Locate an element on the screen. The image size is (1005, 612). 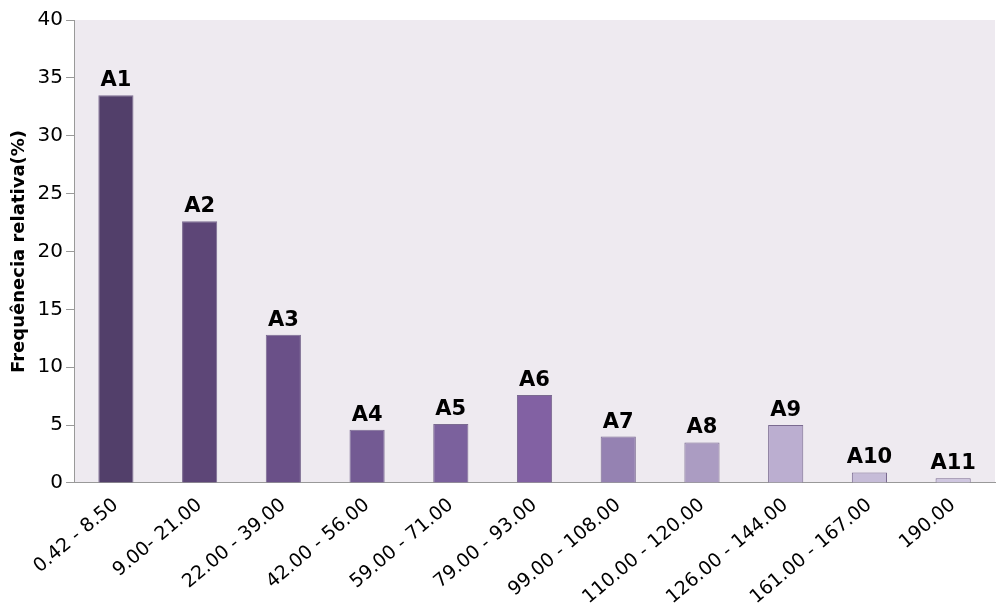
y-tick-label: 35 is located at coordinates (50, 76).